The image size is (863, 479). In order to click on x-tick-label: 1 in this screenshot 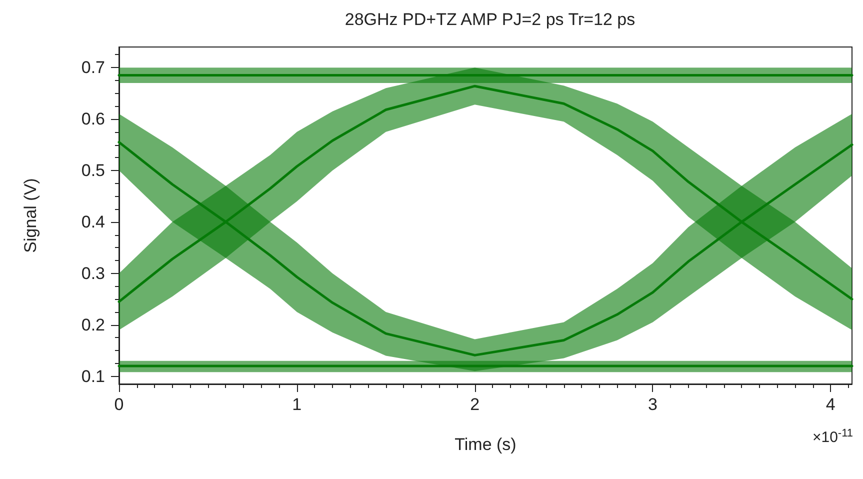, I will do `click(297, 404)`.